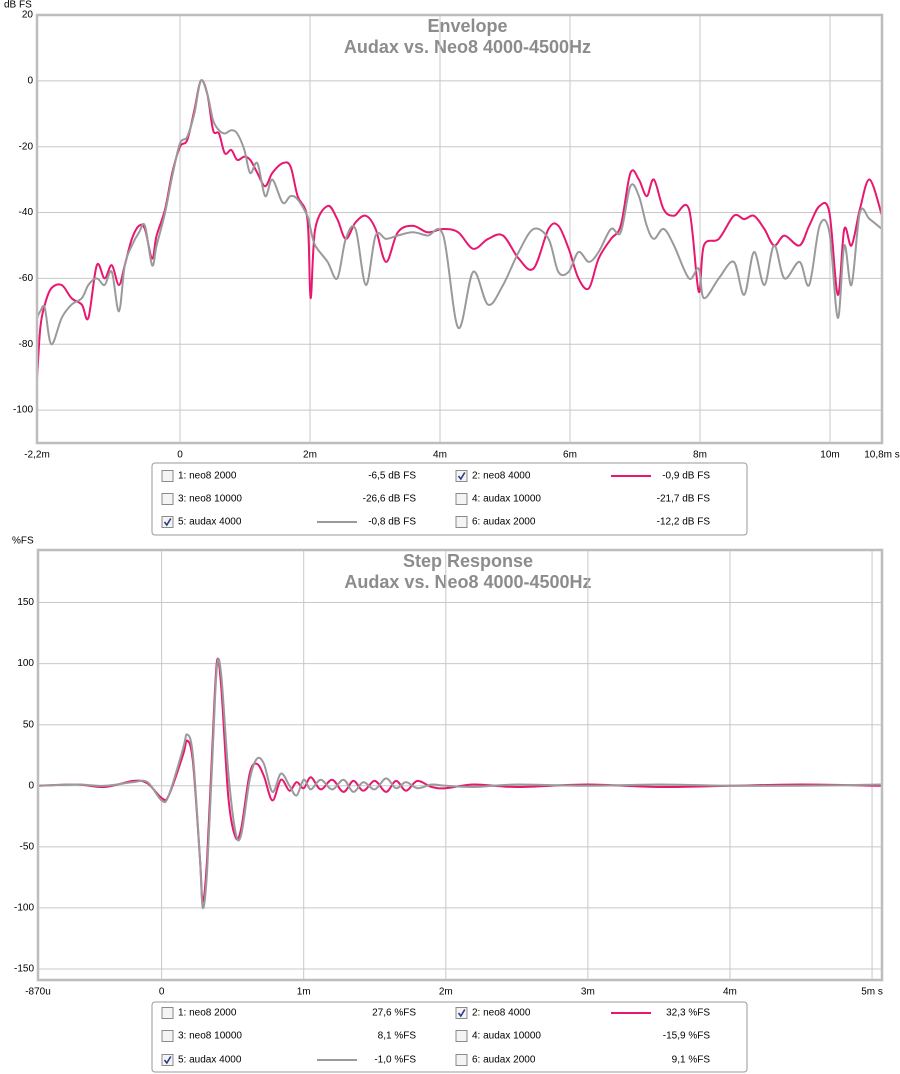 The height and width of the screenshot is (1074, 900). What do you see at coordinates (829, 455) in the screenshot?
I see `x-tick-label: 10m` at bounding box center [829, 455].